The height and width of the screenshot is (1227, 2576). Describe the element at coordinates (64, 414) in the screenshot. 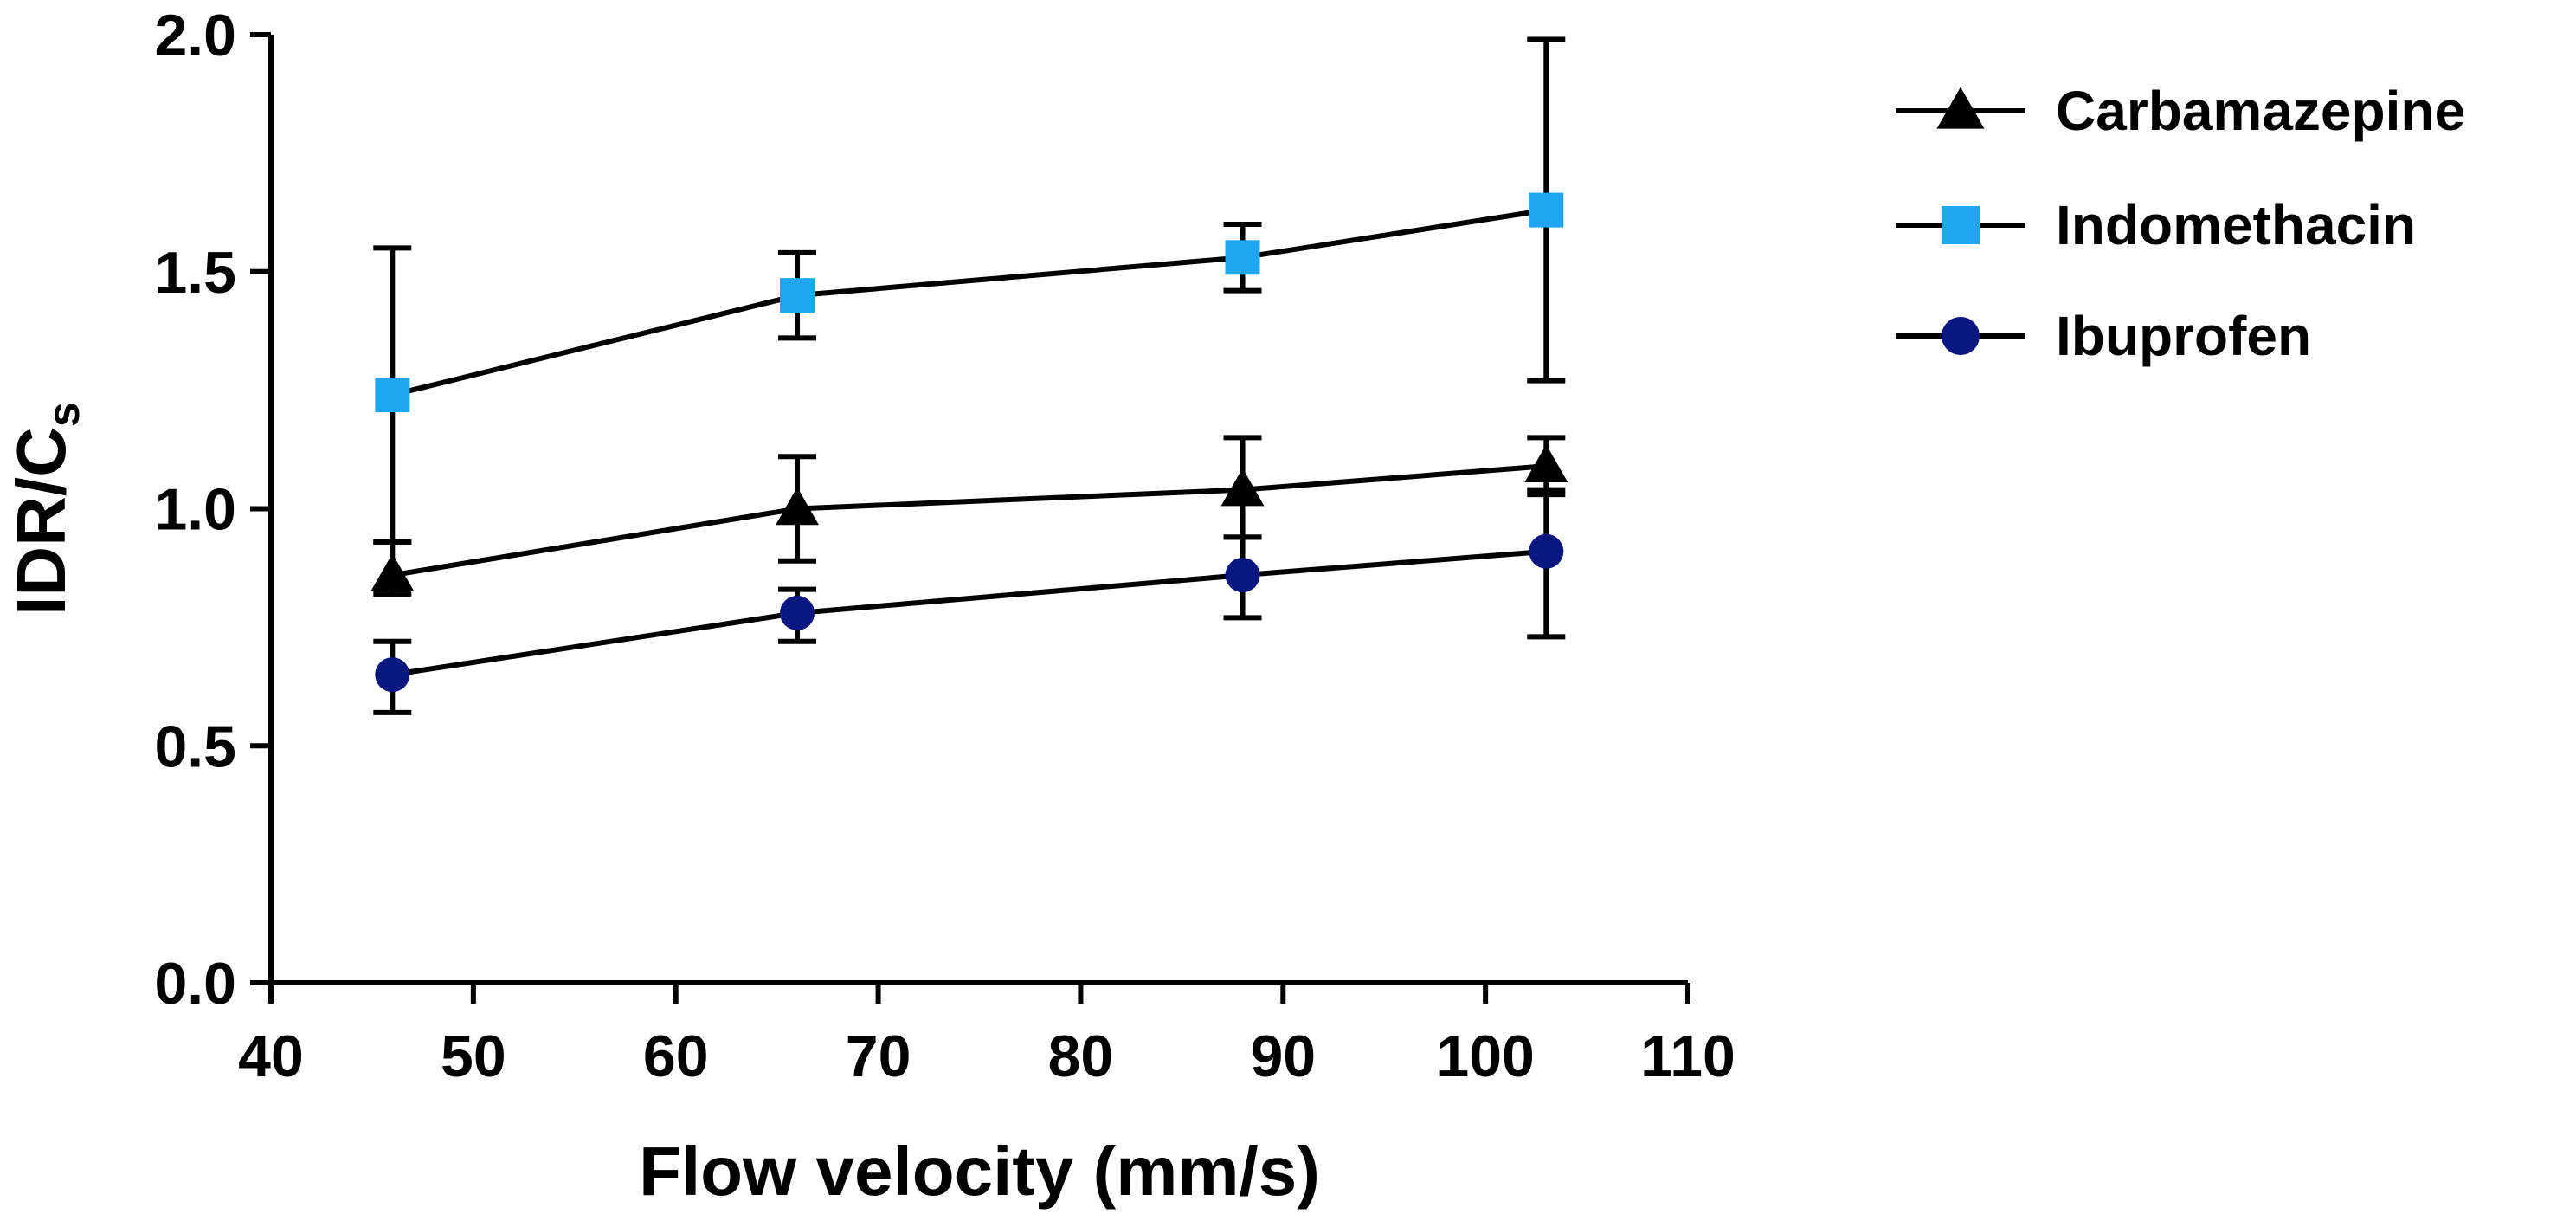

I see `y-axis-label-subscript: s` at that location.